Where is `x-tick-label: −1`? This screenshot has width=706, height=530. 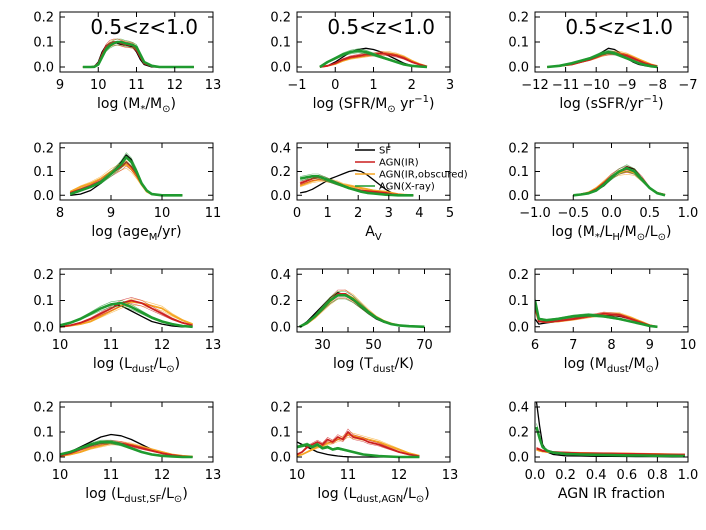 x-tick-label: −1 is located at coordinates (296, 85).